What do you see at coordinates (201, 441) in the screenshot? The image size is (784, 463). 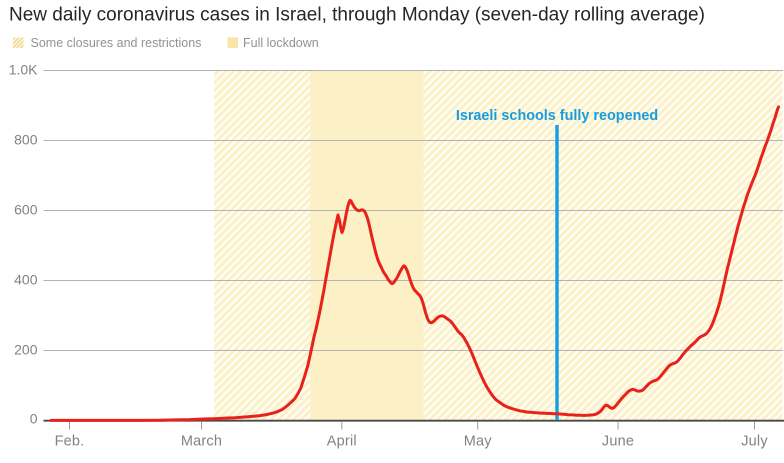 I see `svg-text: March` at bounding box center [201, 441].